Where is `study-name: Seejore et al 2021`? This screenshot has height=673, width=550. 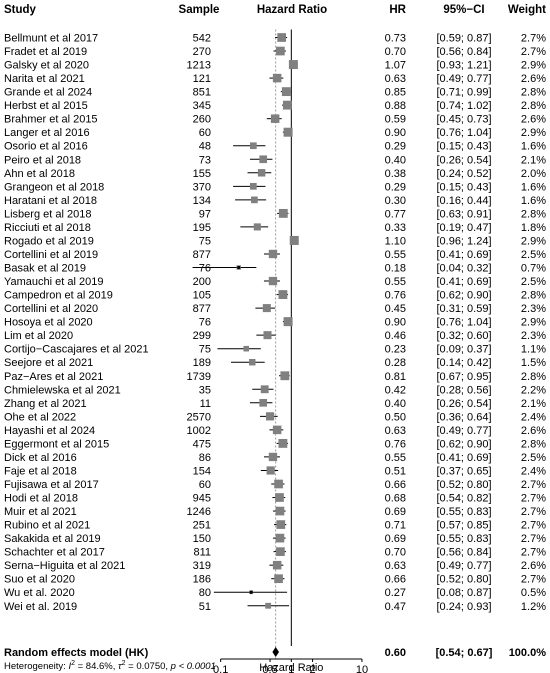 study-name: Seejore et al 2021 is located at coordinates (48, 363).